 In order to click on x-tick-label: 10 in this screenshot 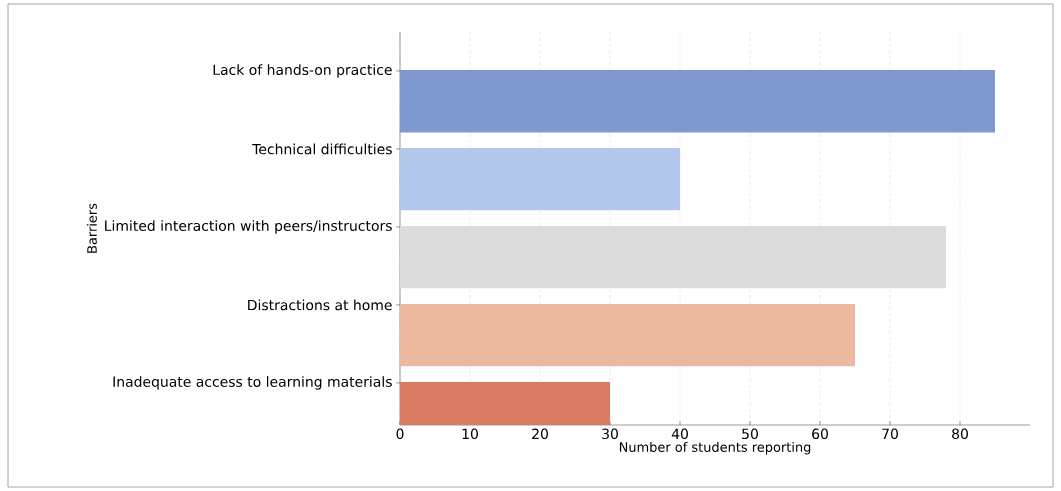, I will do `click(470, 434)`.